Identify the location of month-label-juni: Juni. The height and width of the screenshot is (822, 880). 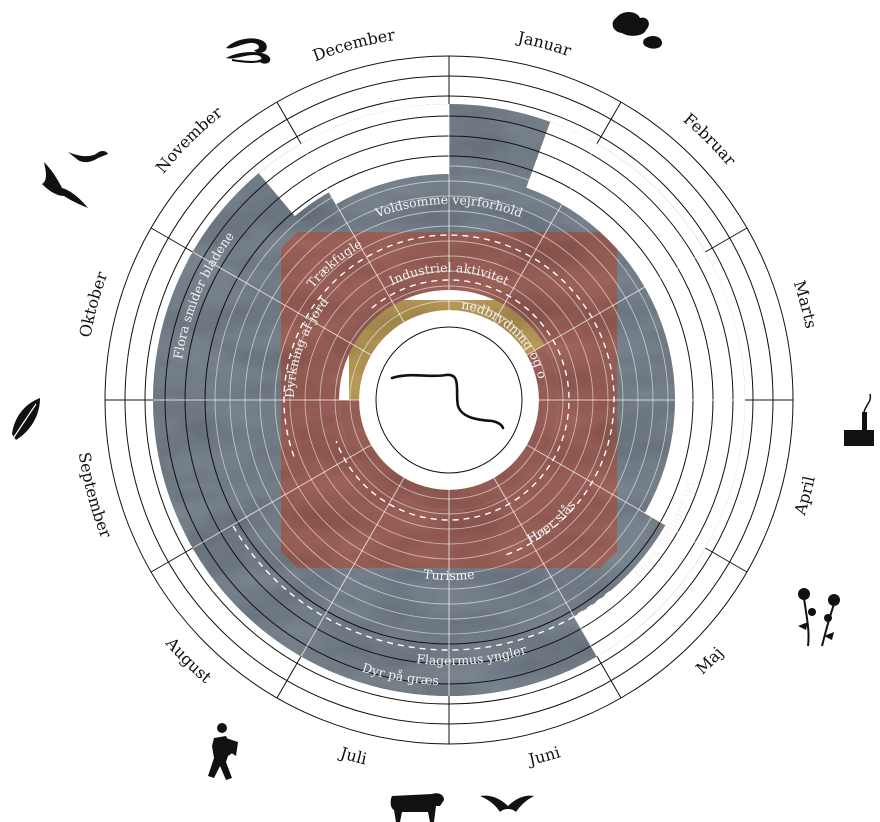
(544, 755).